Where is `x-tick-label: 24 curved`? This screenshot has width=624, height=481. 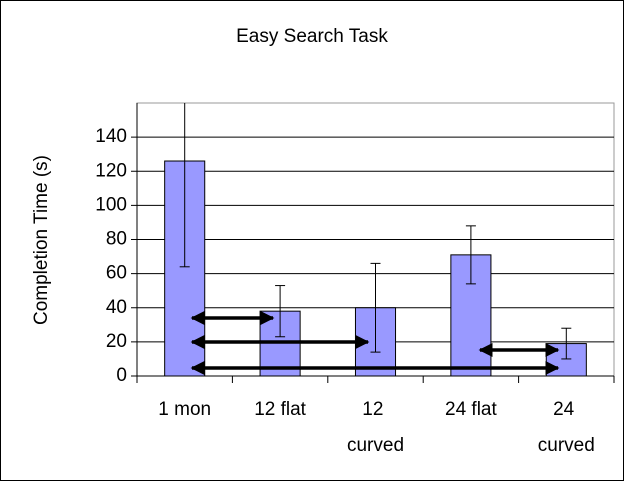
x-tick-label: 24 curved is located at coordinates (566, 427).